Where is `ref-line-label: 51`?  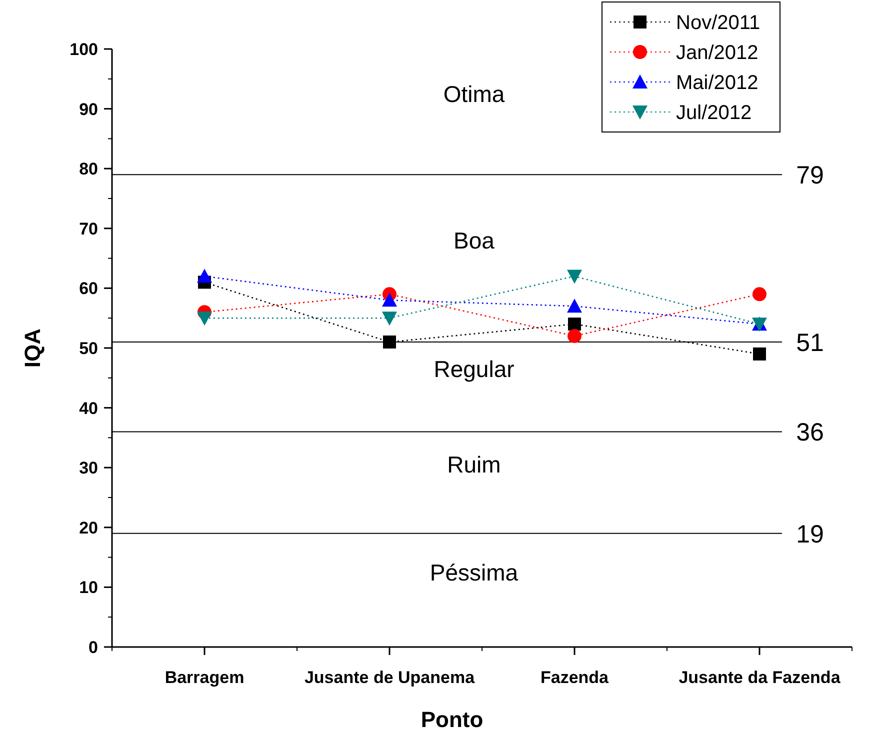
ref-line-label: 51 is located at coordinates (810, 343).